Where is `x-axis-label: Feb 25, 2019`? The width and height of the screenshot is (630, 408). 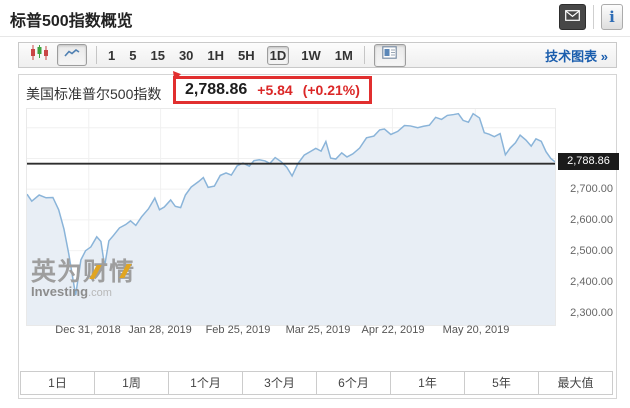 x-axis-label: Feb 25, 2019 is located at coordinates (238, 330).